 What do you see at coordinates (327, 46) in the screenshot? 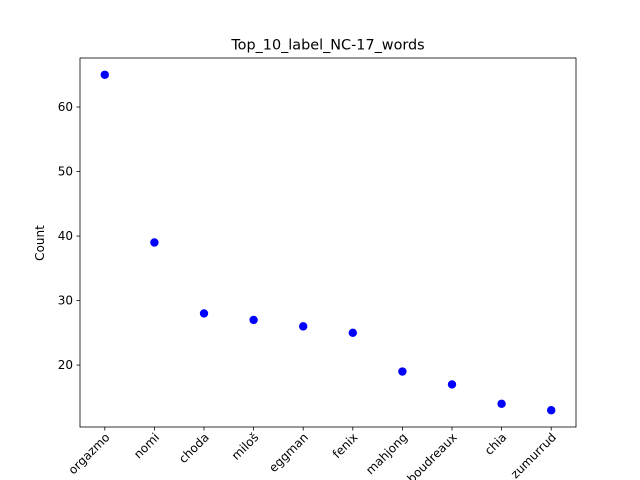
I see `chart-title: Top_10_label_NC-17_words` at bounding box center [327, 46].